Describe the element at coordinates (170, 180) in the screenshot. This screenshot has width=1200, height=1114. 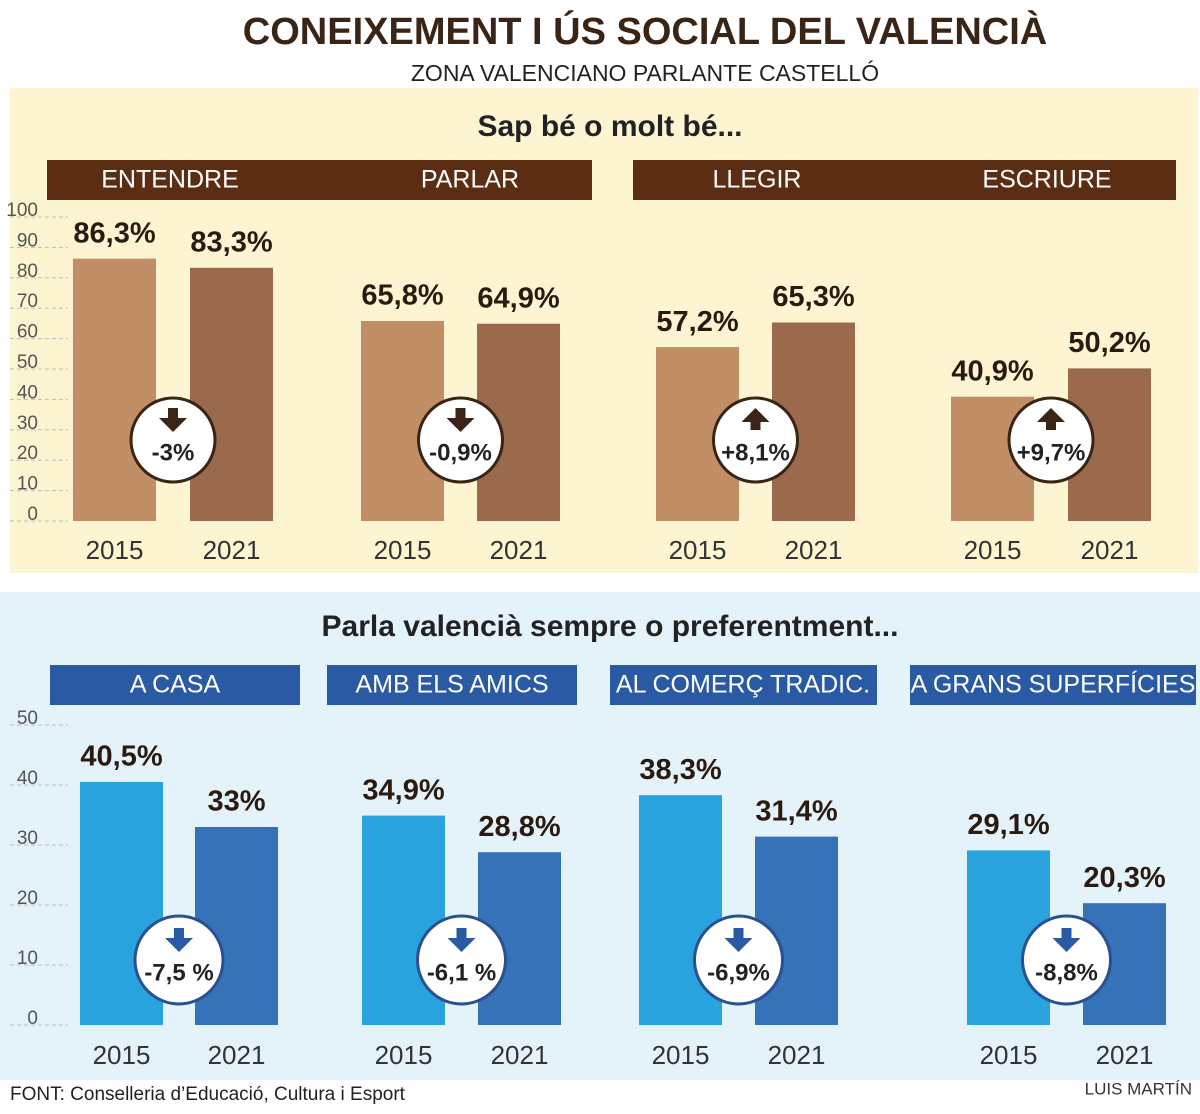
I see `panel-title: ENTENDRE` at that location.